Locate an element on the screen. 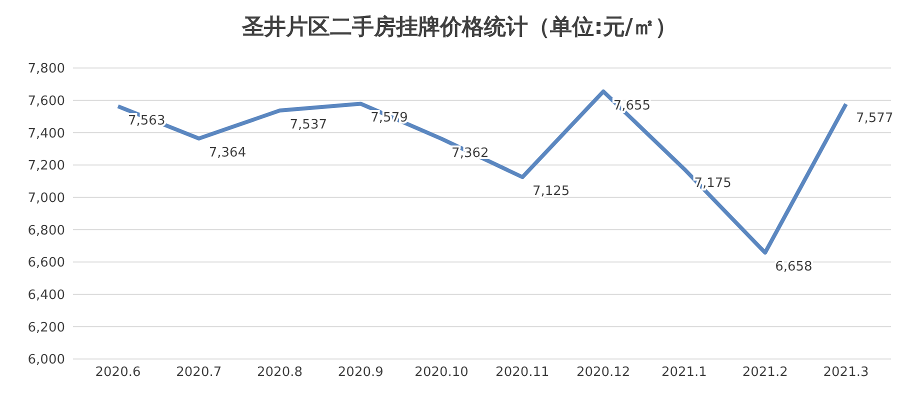  y-tick-label: 7,400 is located at coordinates (46, 134).